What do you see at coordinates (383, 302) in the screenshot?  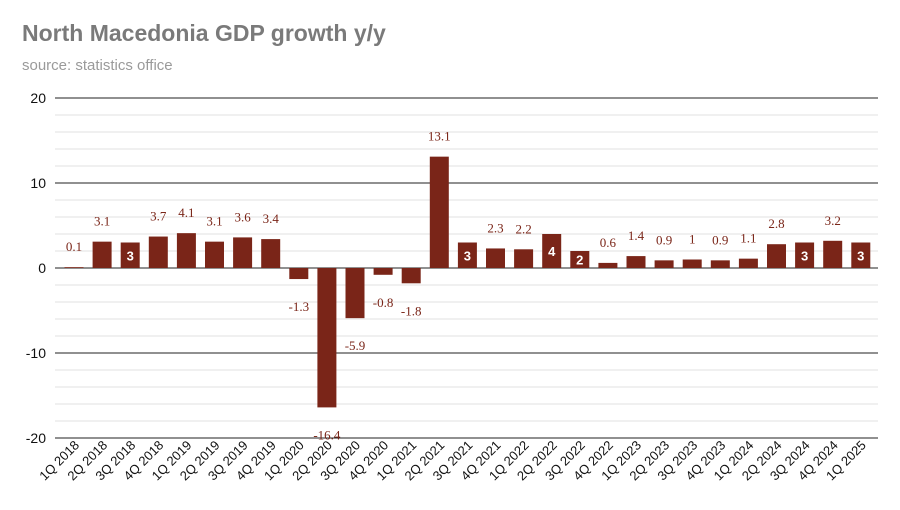 I see `data-label: -0.8` at bounding box center [383, 302].